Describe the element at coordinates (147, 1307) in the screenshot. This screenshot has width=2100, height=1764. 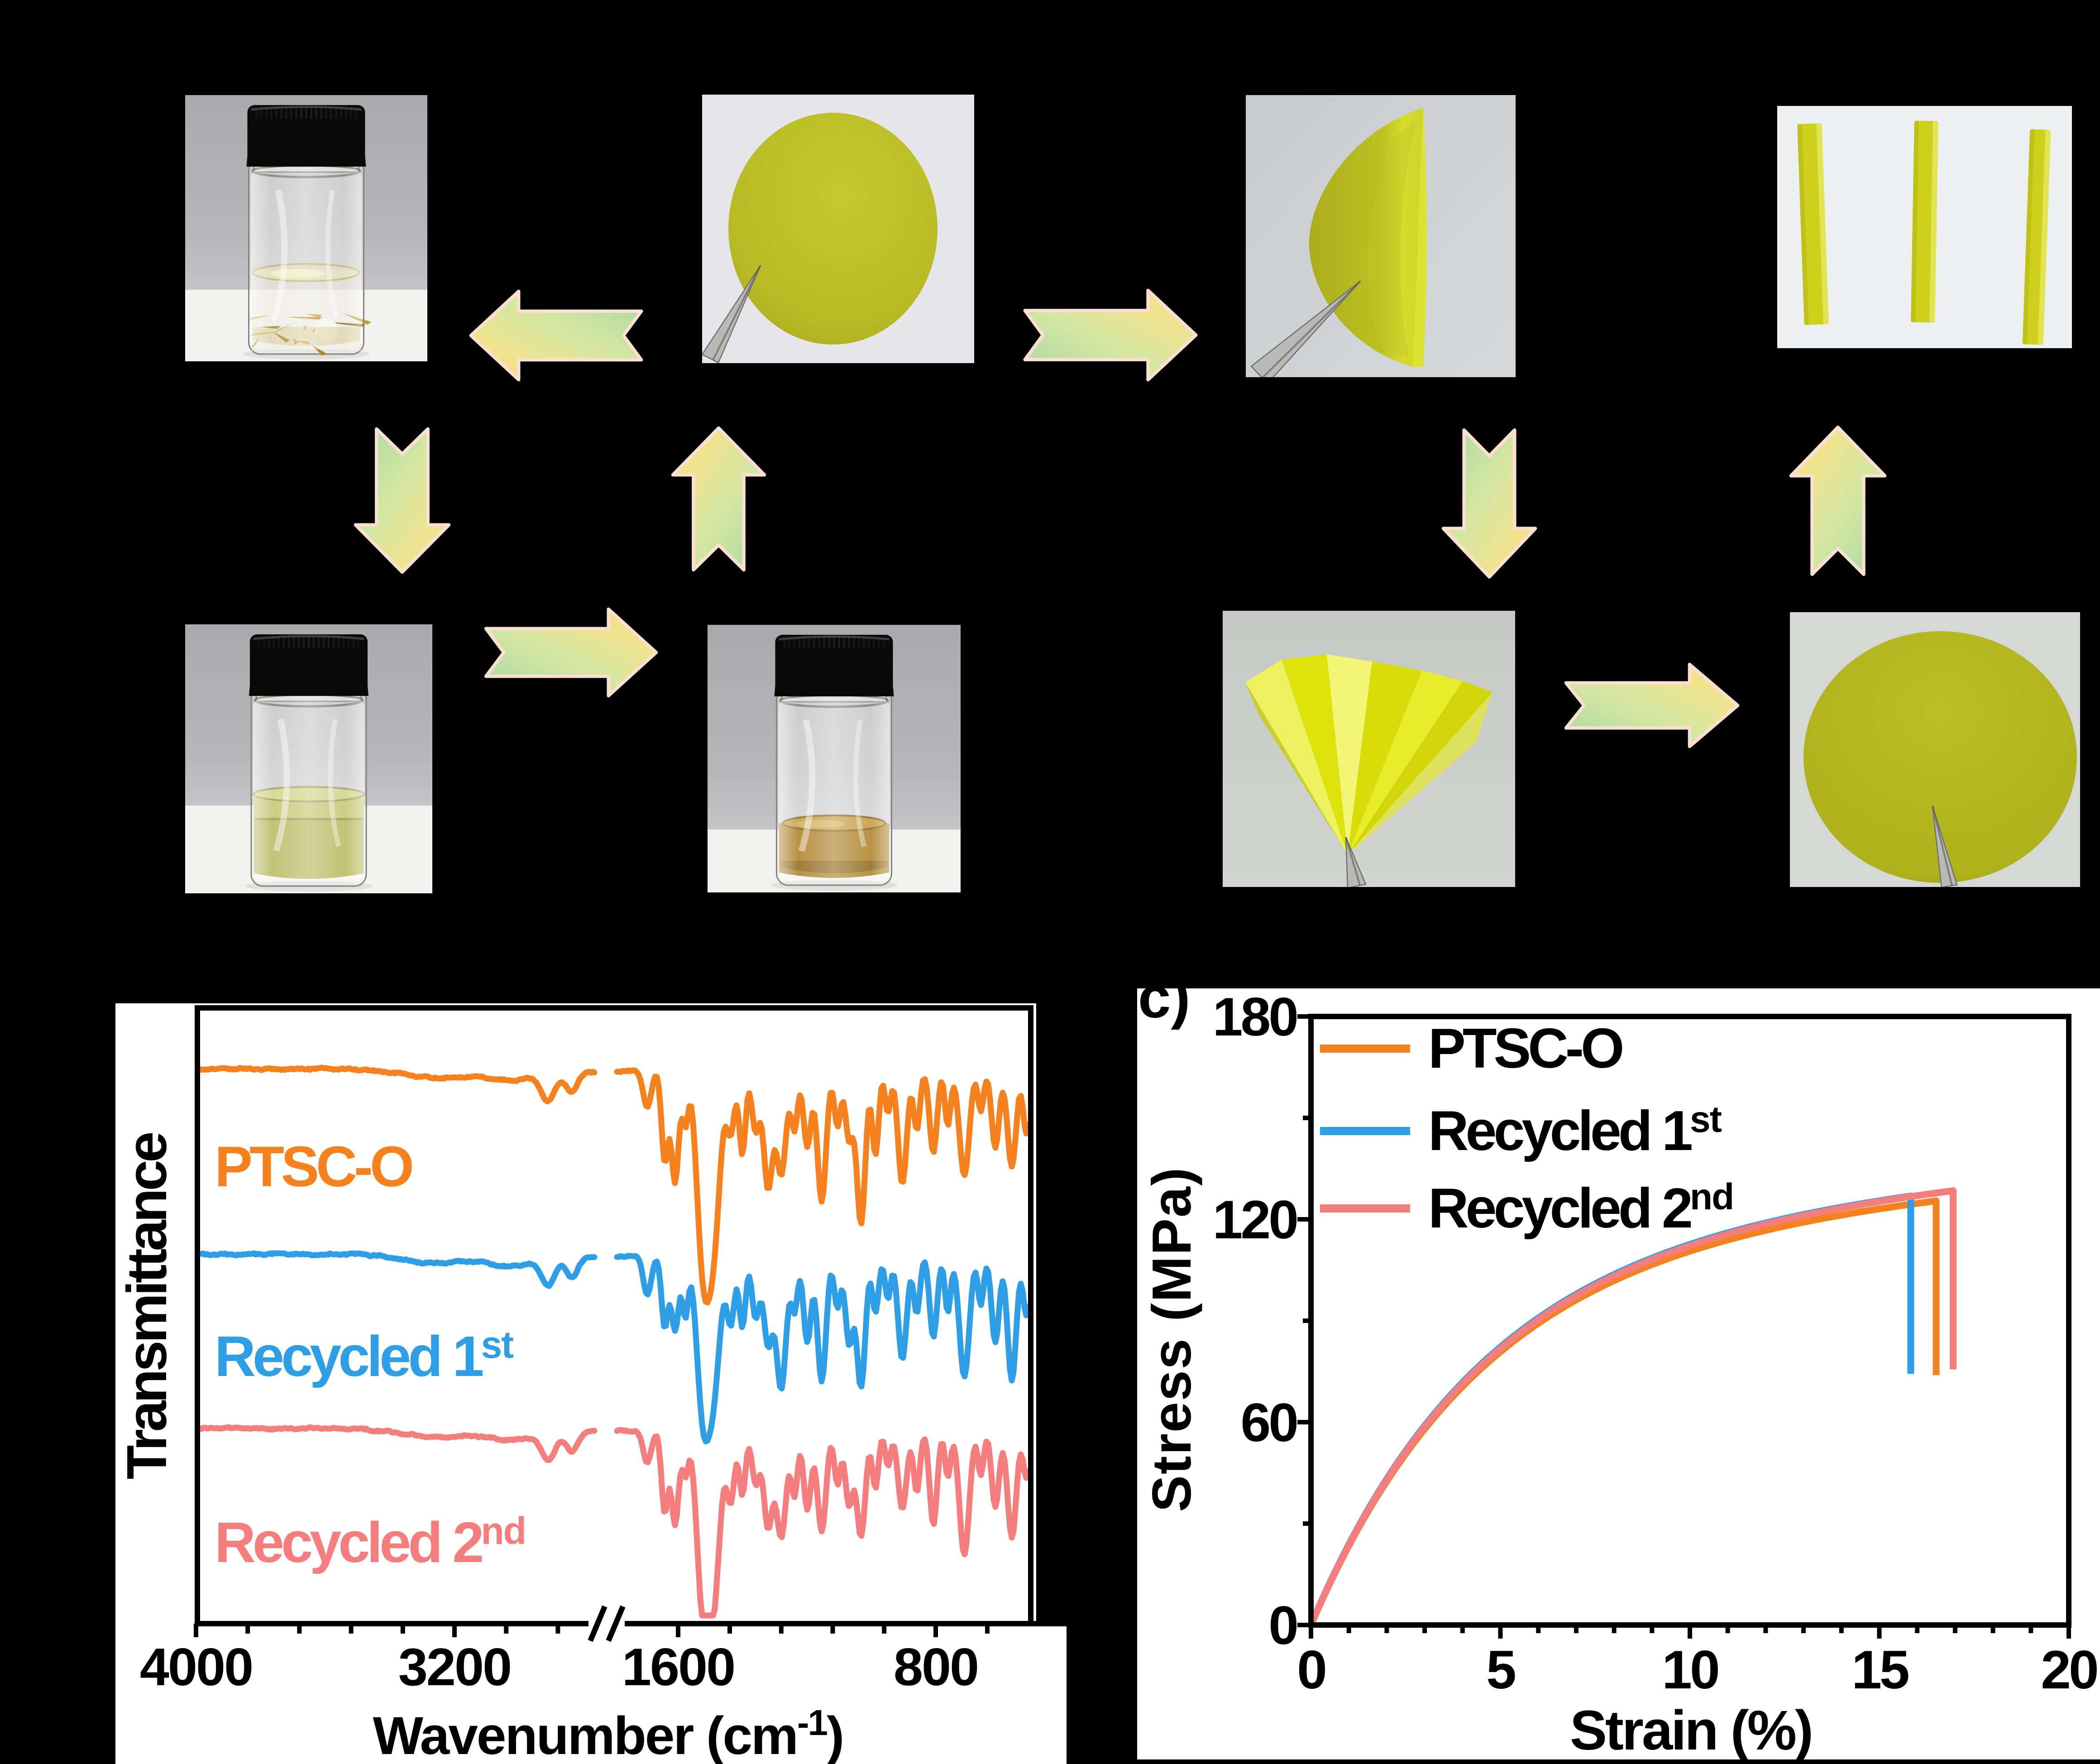
I see `svg-text: Transmittance` at that location.